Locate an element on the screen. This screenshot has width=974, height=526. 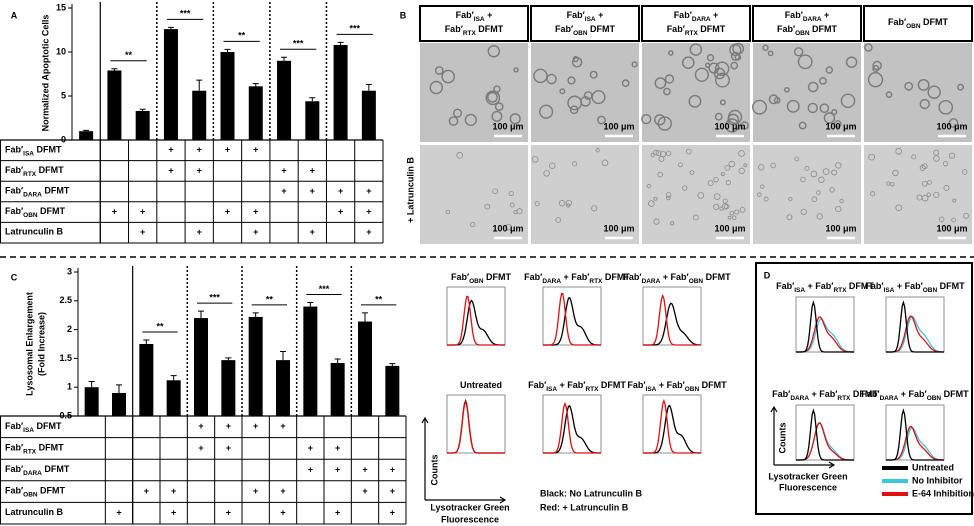
label-part: RTX is located at coordinates (692, 33).